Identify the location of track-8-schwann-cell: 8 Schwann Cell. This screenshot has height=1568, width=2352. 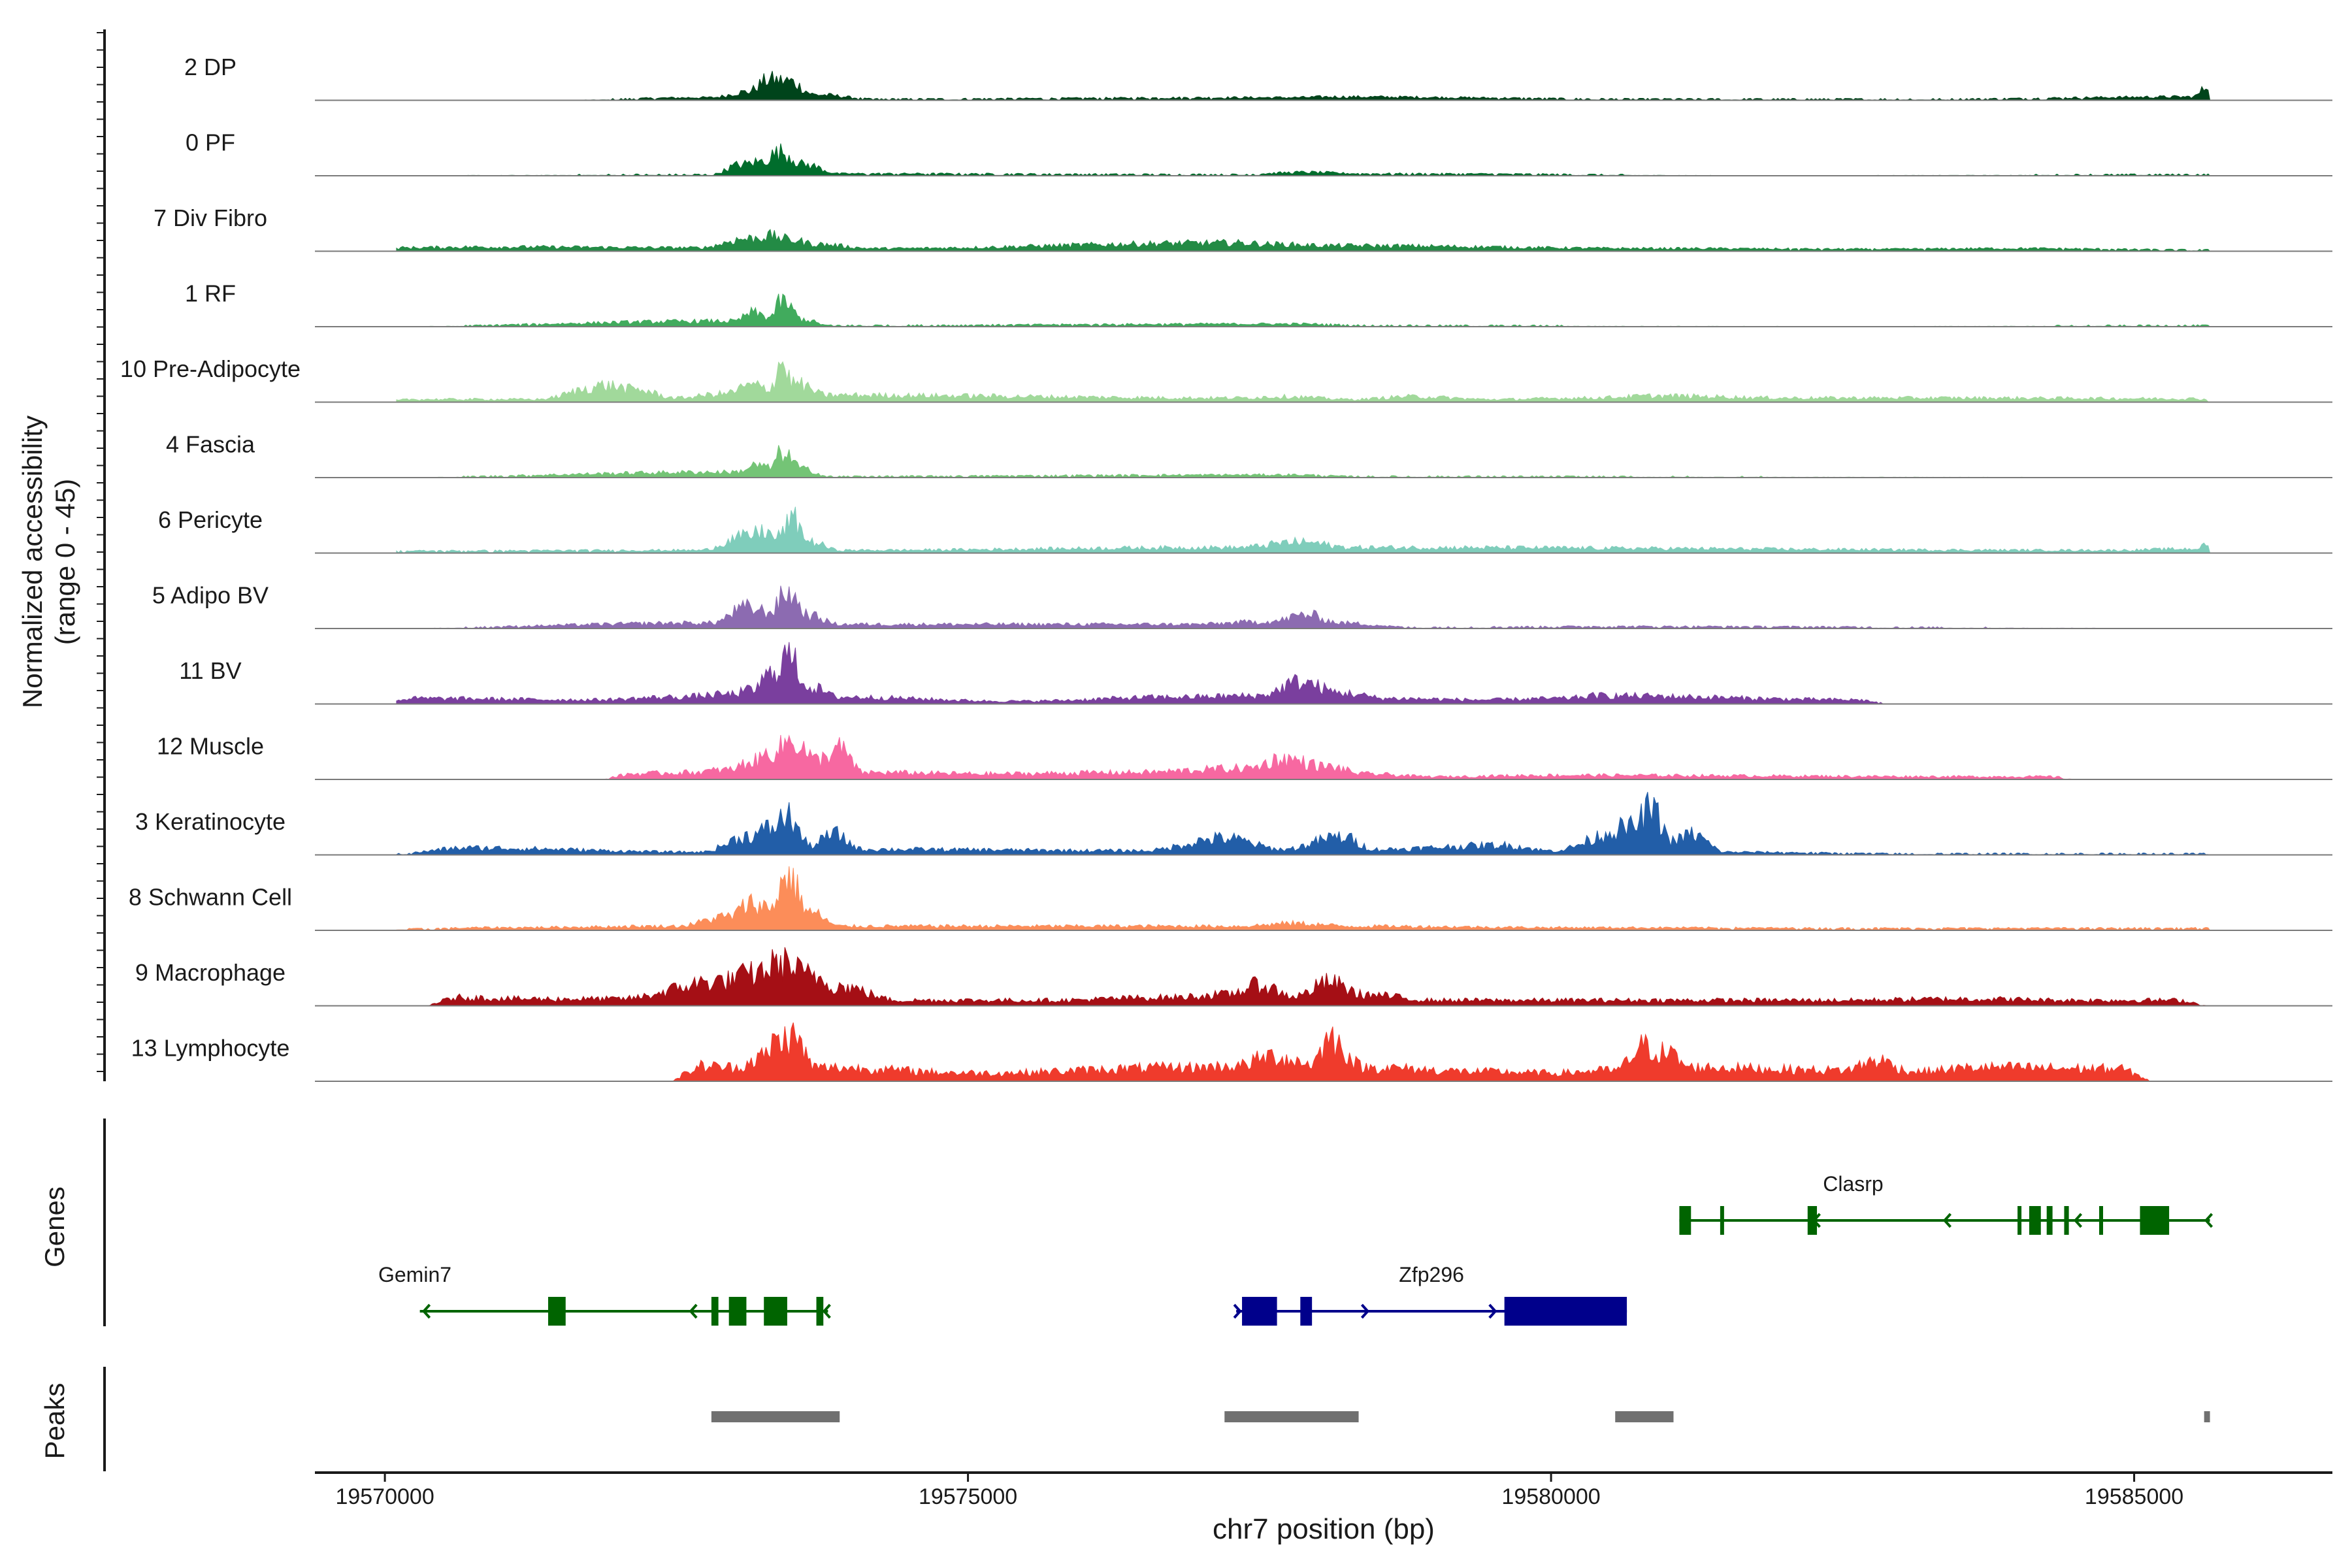
(1230, 898).